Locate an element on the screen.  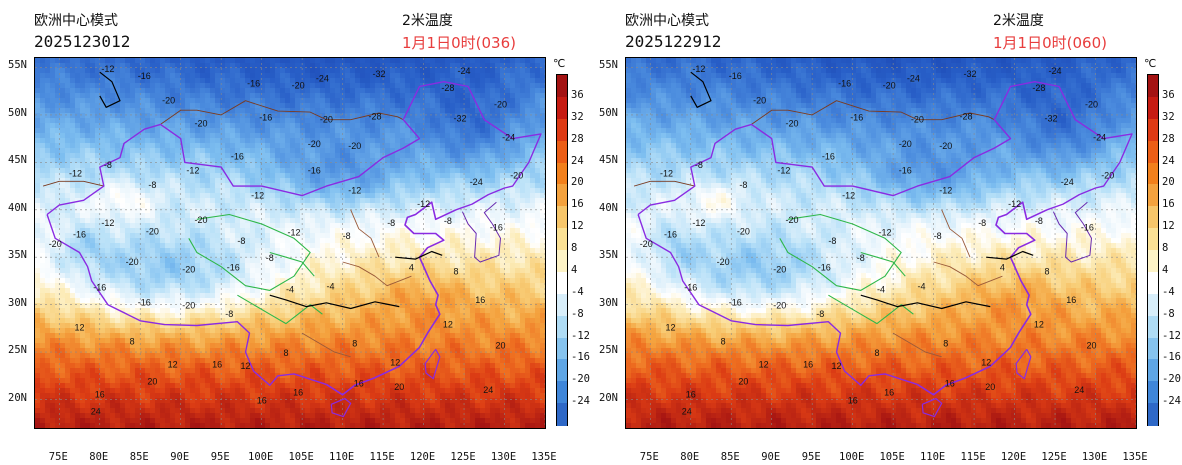
lon-tick-label: 115E is located at coordinates (382, 457).